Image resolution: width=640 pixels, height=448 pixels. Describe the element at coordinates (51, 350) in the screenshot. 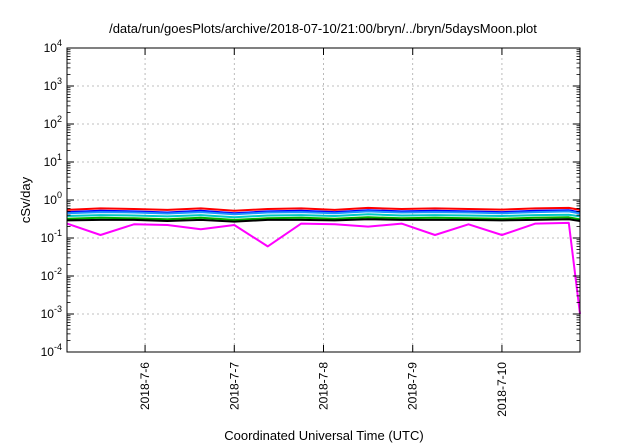

I see `y-tick-label: 10⁻⁴` at that location.